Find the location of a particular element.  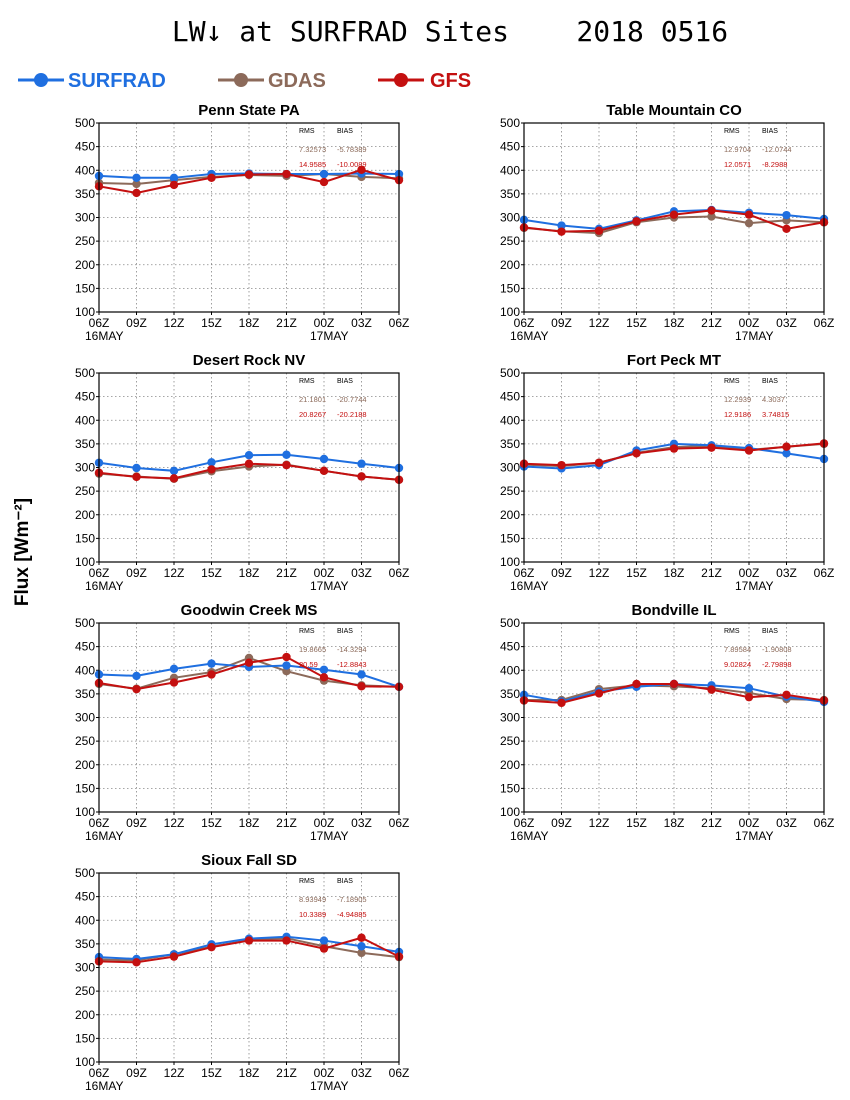

gdas-bias-value: -20.7744 is located at coordinates (352, 399).